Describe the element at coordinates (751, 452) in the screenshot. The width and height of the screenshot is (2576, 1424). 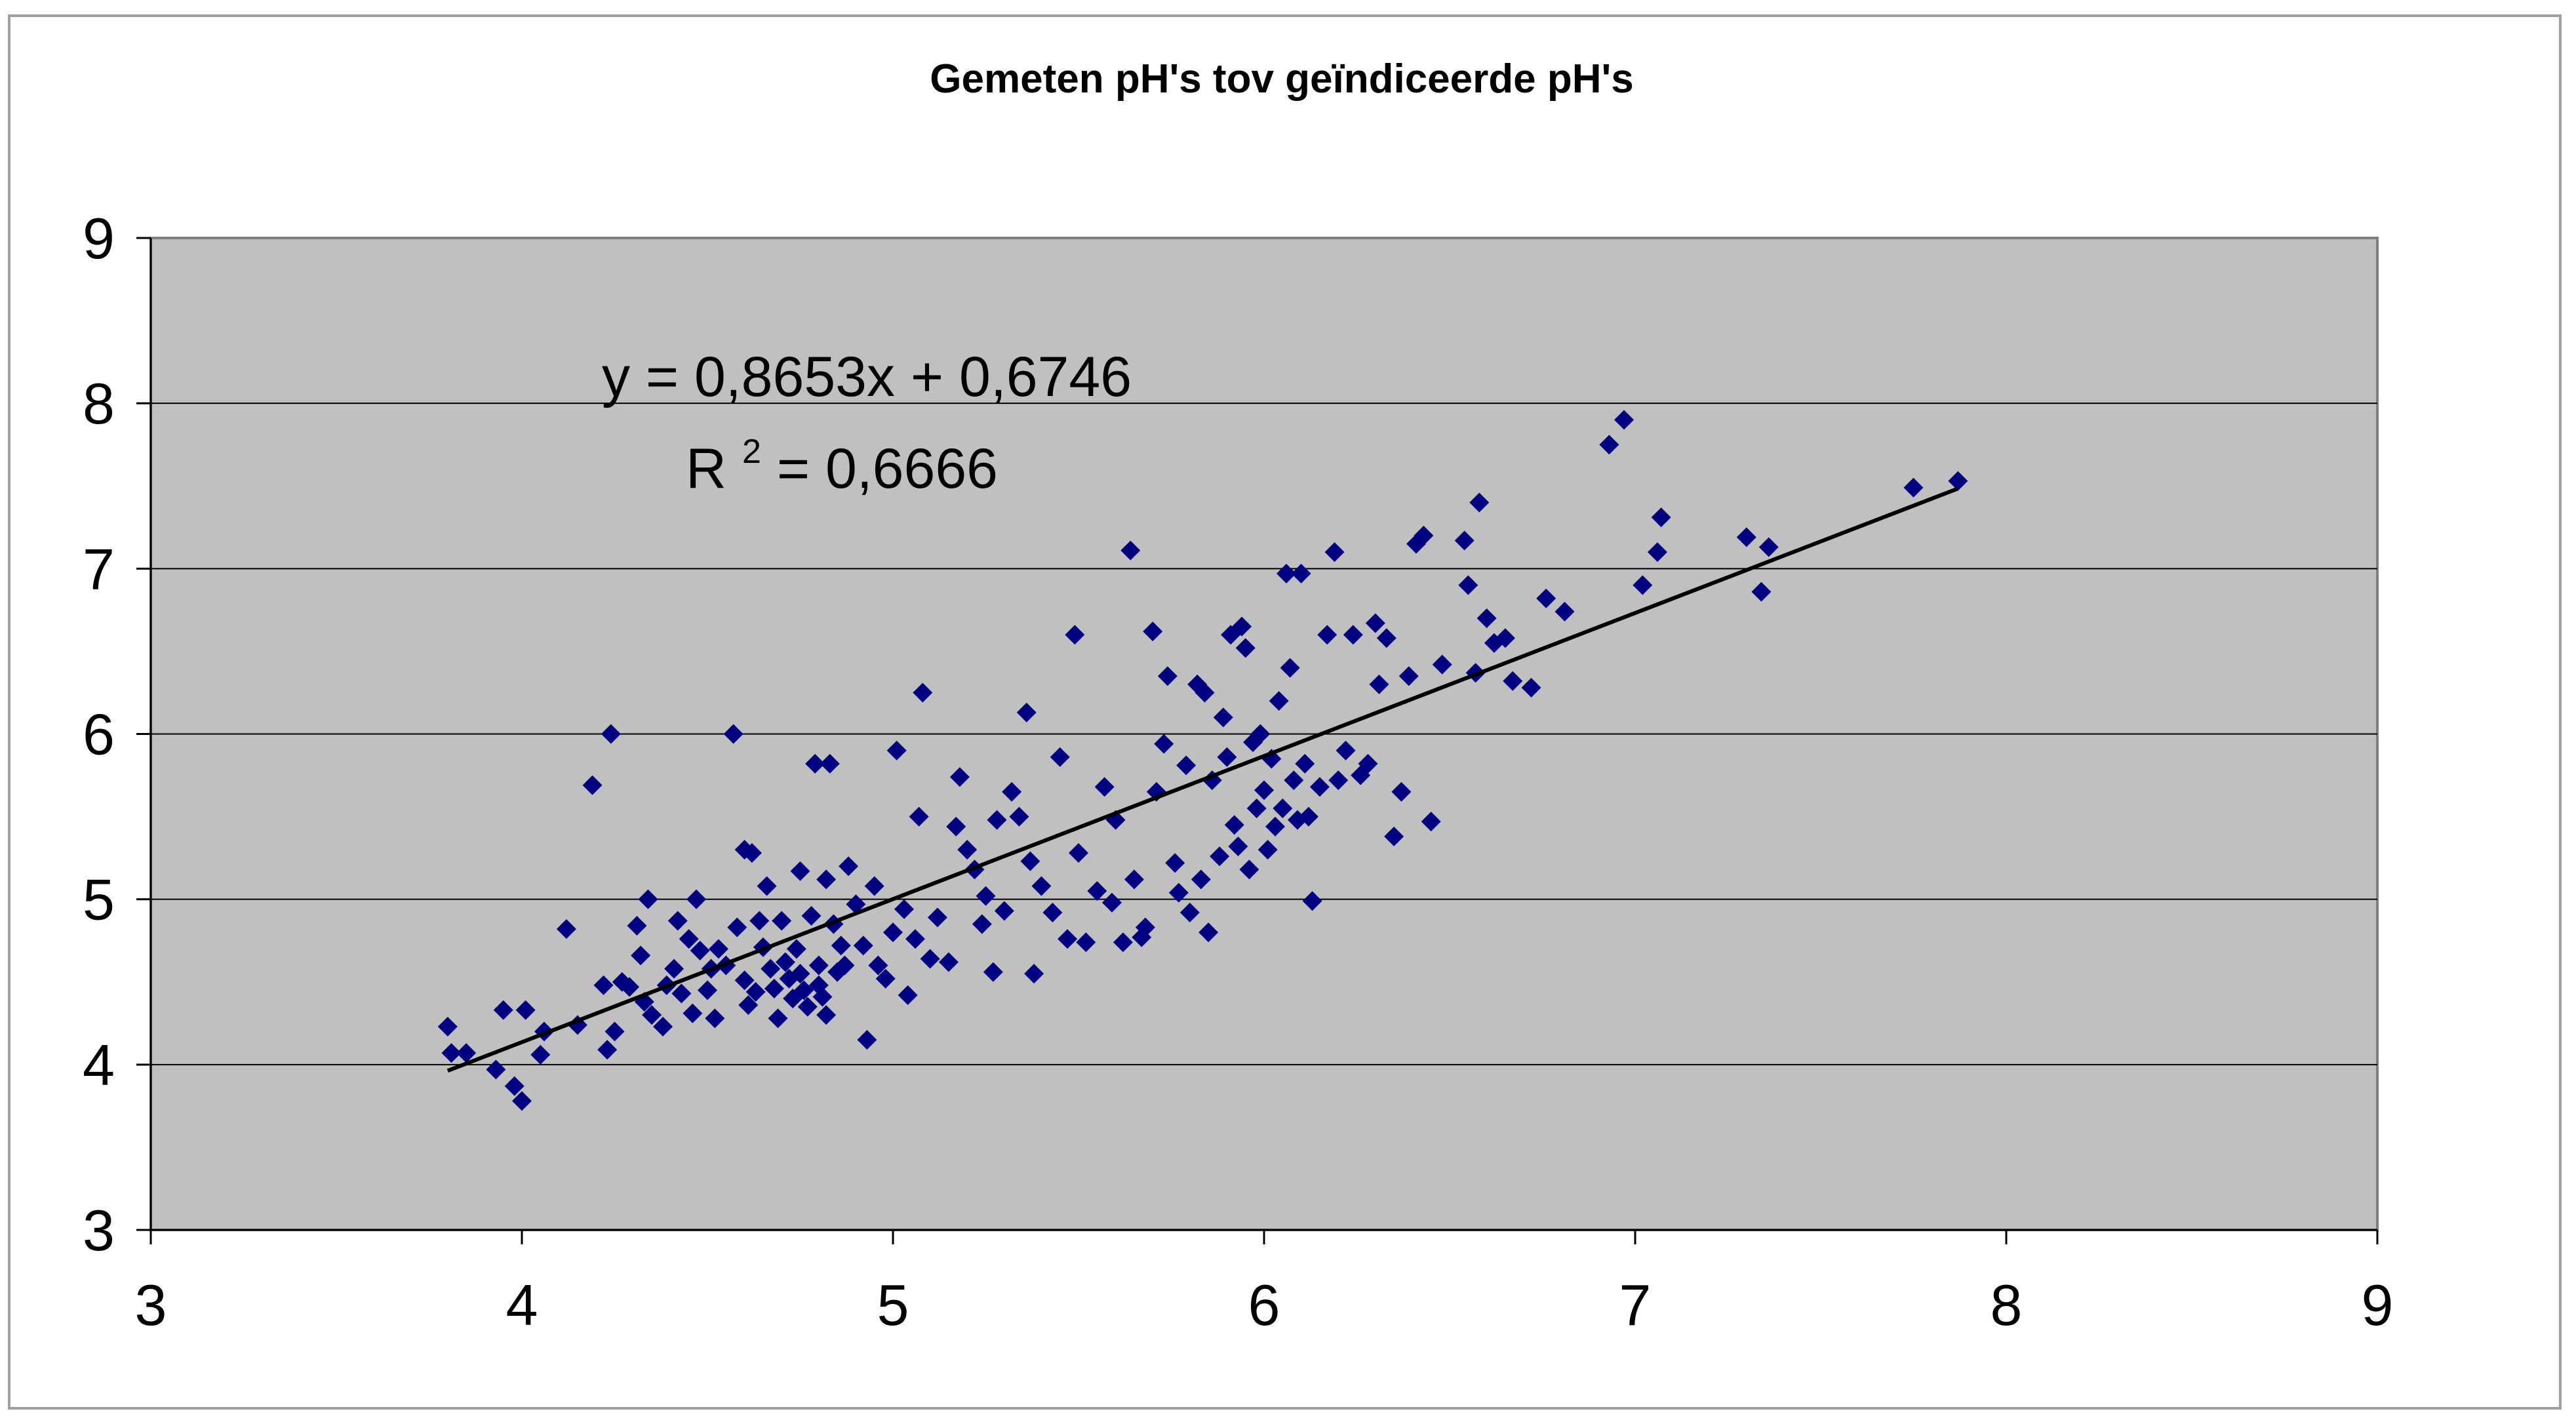
I see `r-squared-superscript: 2` at that location.